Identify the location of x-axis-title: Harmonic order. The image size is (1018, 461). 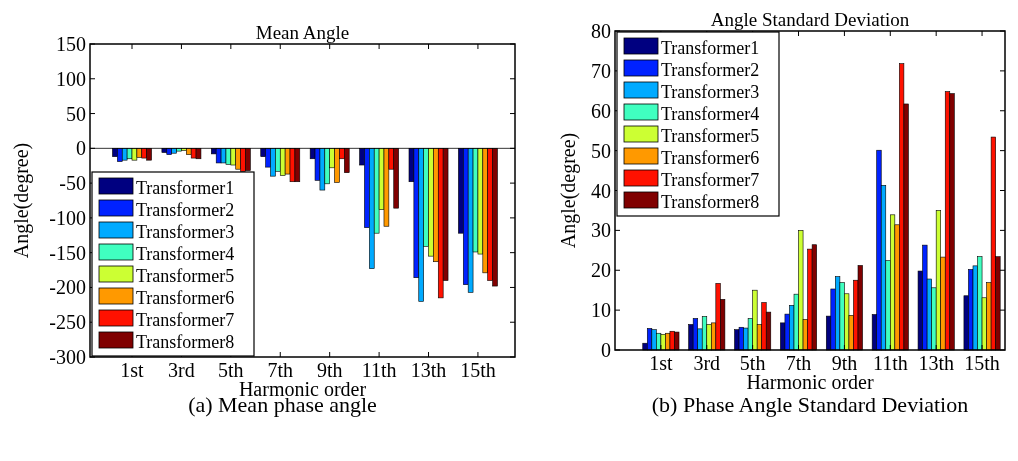
(810, 382).